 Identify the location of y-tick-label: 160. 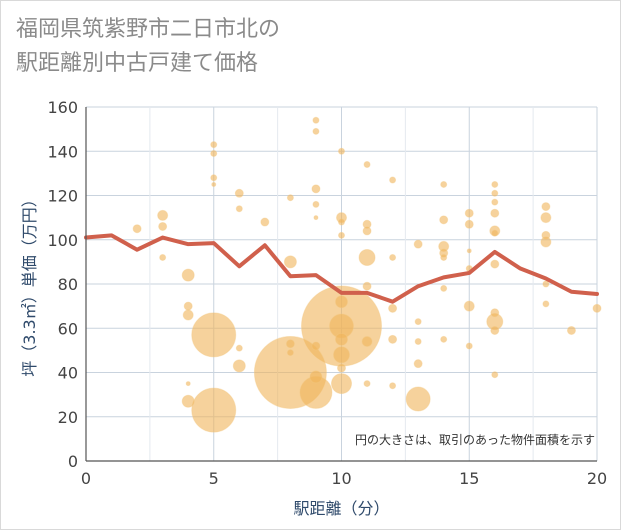
(62, 107).